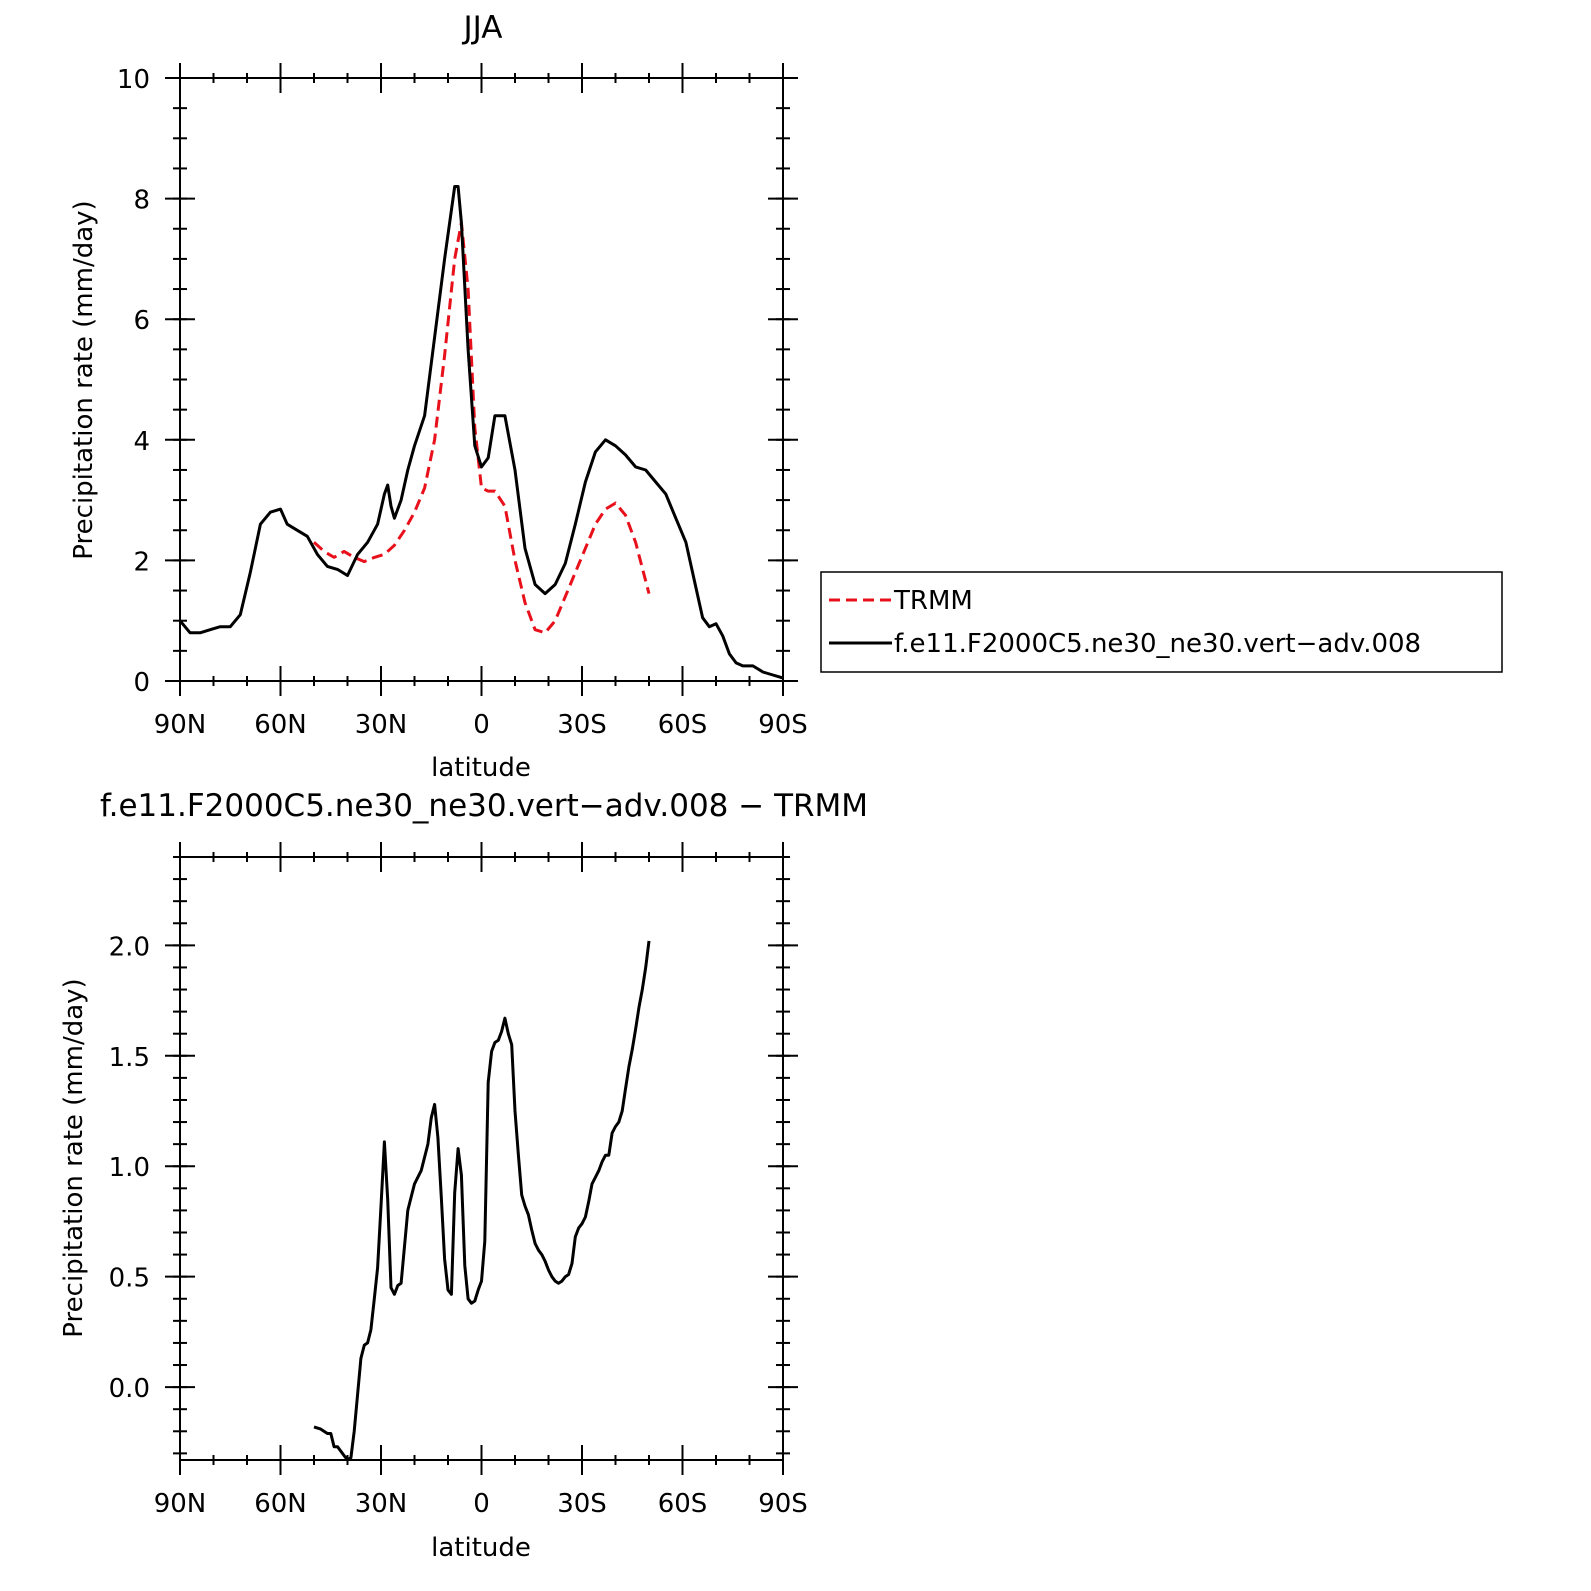 The height and width of the screenshot is (1591, 1591). Describe the element at coordinates (481, 768) in the screenshot. I see `top-x-axis-label: latitude` at that location.